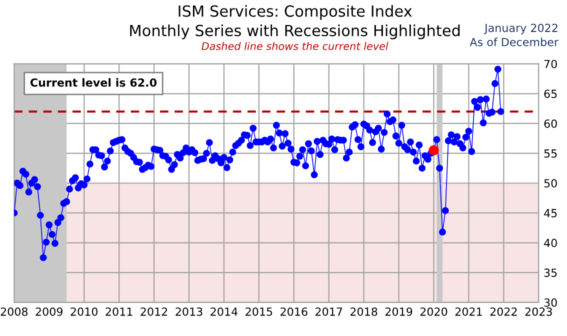  What do you see at coordinates (468, 311) in the screenshot?
I see `x-tick-label: 2021` at bounding box center [468, 311].